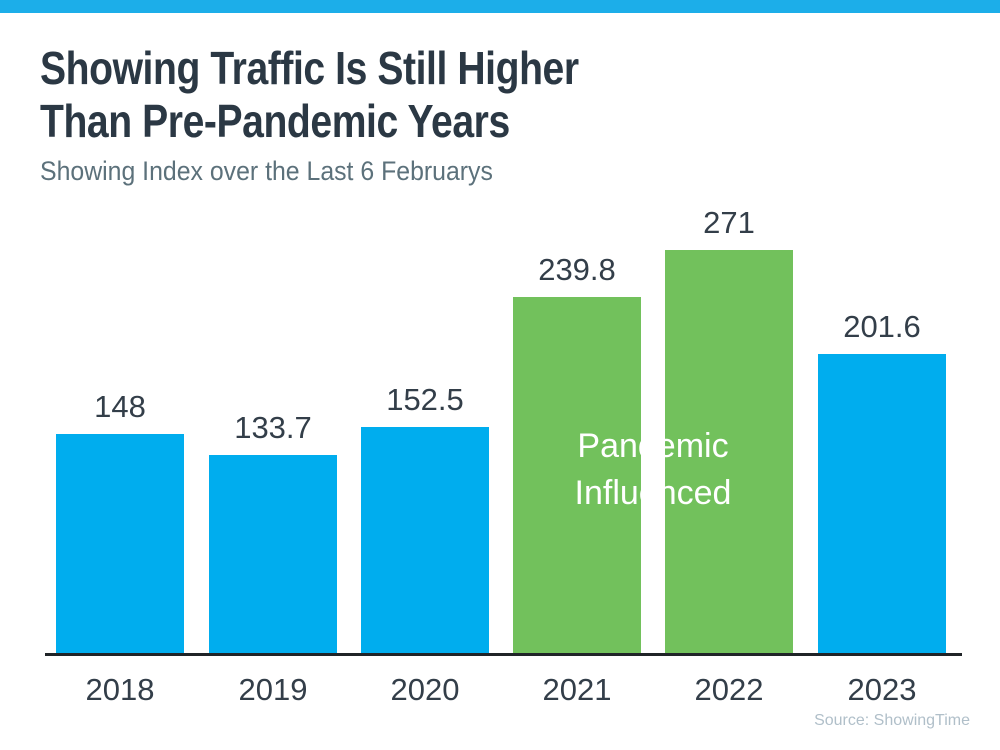 This screenshot has height=750, width=1000. What do you see at coordinates (120, 406) in the screenshot?
I see `value-label-2018: 148` at bounding box center [120, 406].